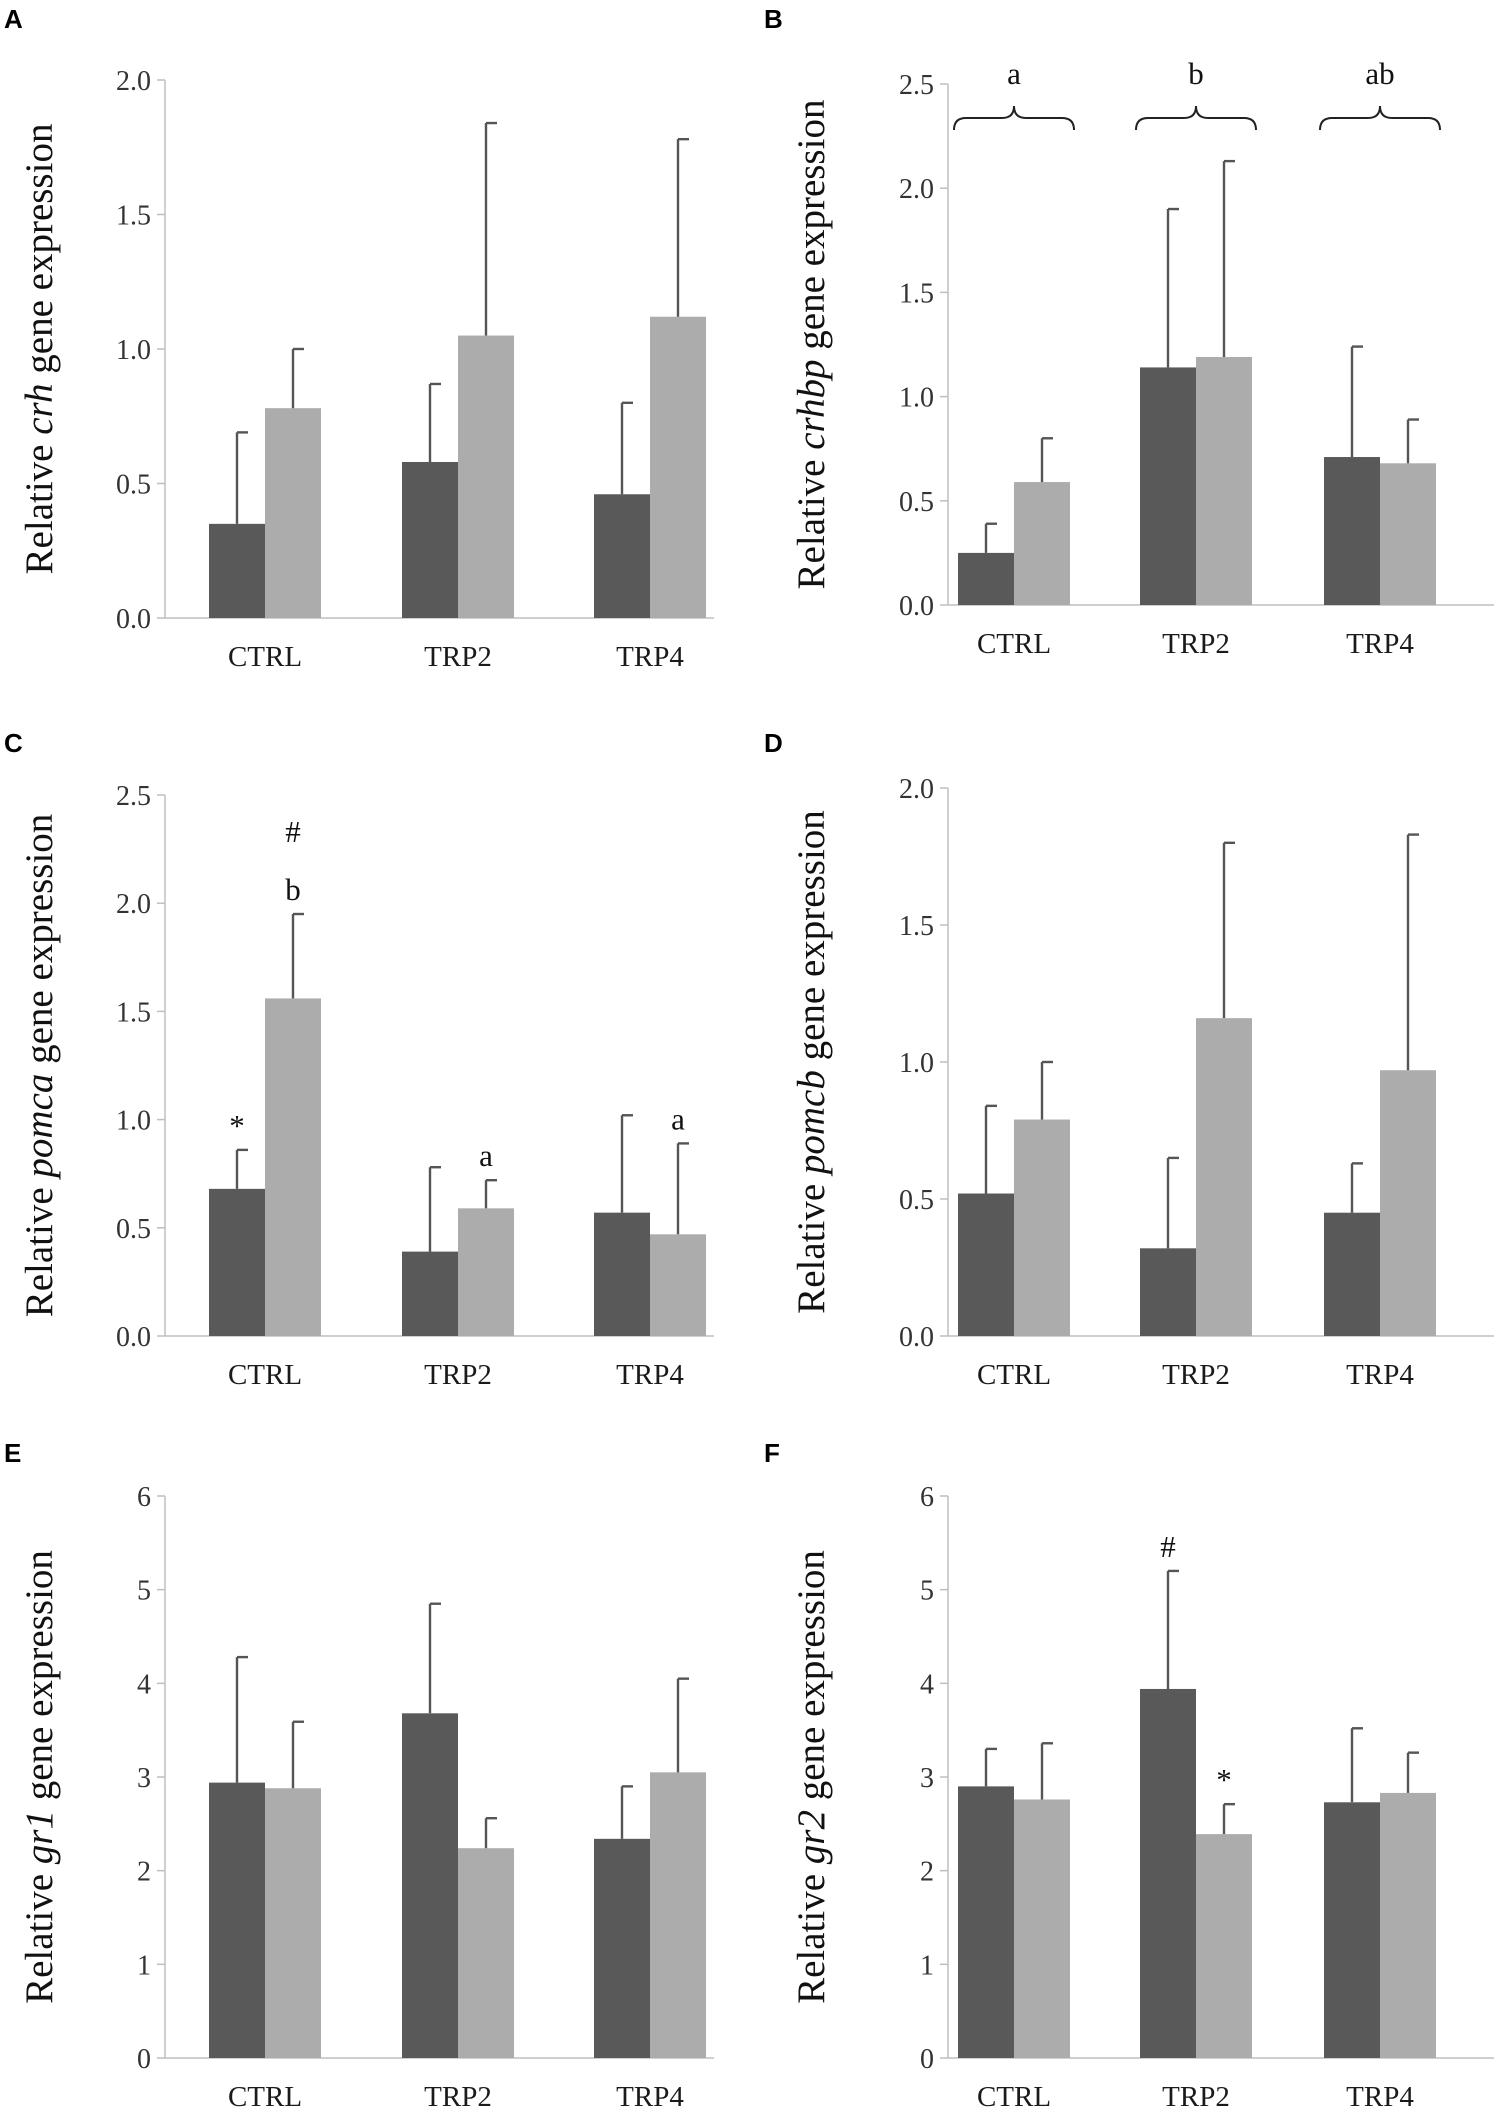 This screenshot has height=2114, width=1500. Describe the element at coordinates (133, 1121) in the screenshot. I see `y-tick-label: 1.0` at that location.